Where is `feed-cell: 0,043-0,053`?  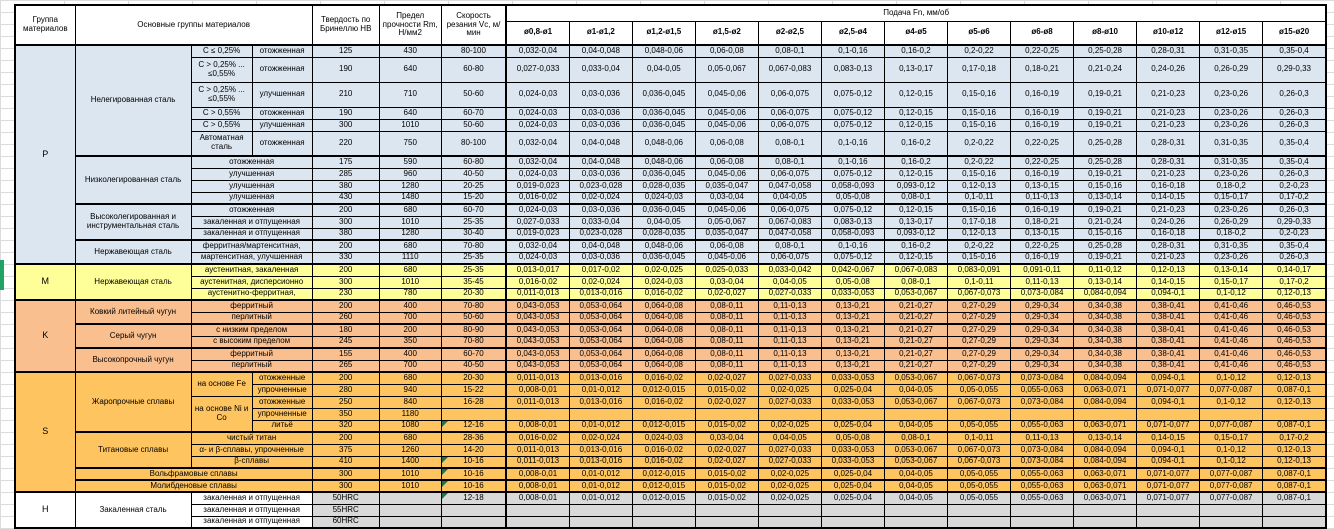 feed-cell: 0,043-0,053 is located at coordinates (537, 306).